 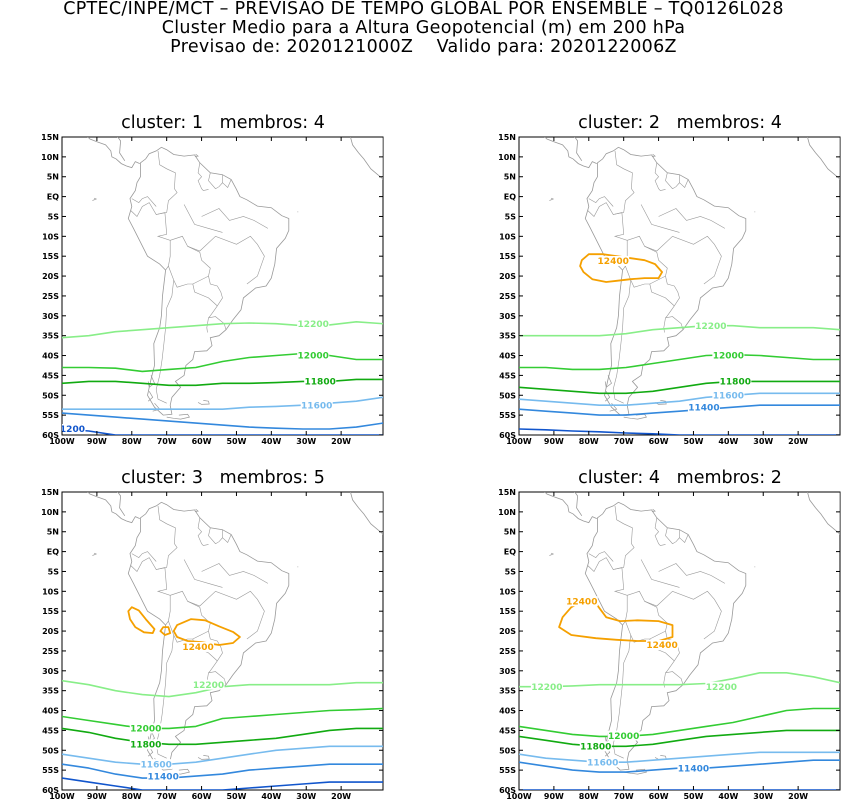 What do you see at coordinates (208, 686) in the screenshot?
I see `panel3-contour-label-1: 12200` at bounding box center [208, 686].